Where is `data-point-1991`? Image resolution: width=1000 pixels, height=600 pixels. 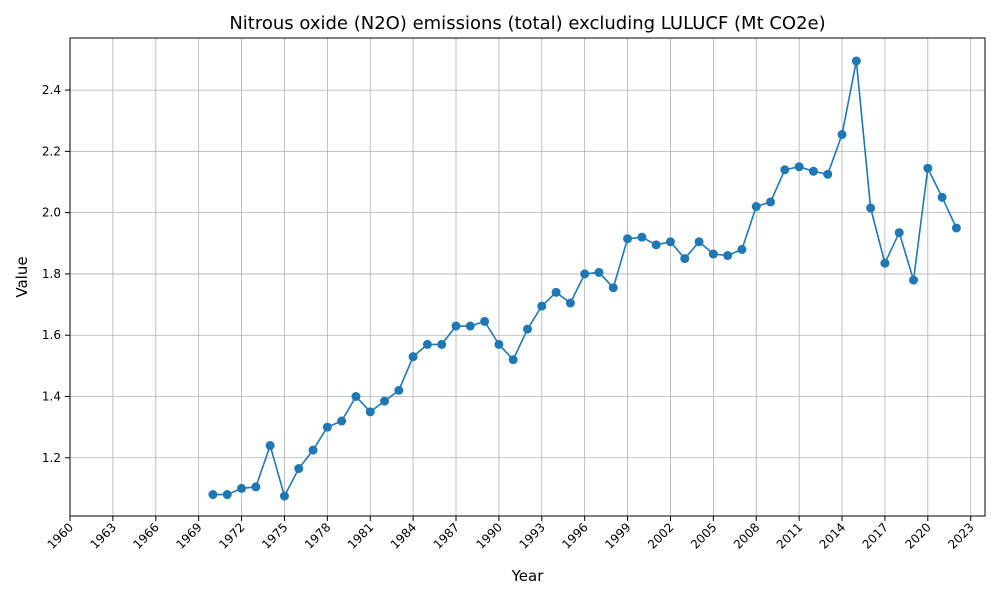 data-point-1991 is located at coordinates (513, 360).